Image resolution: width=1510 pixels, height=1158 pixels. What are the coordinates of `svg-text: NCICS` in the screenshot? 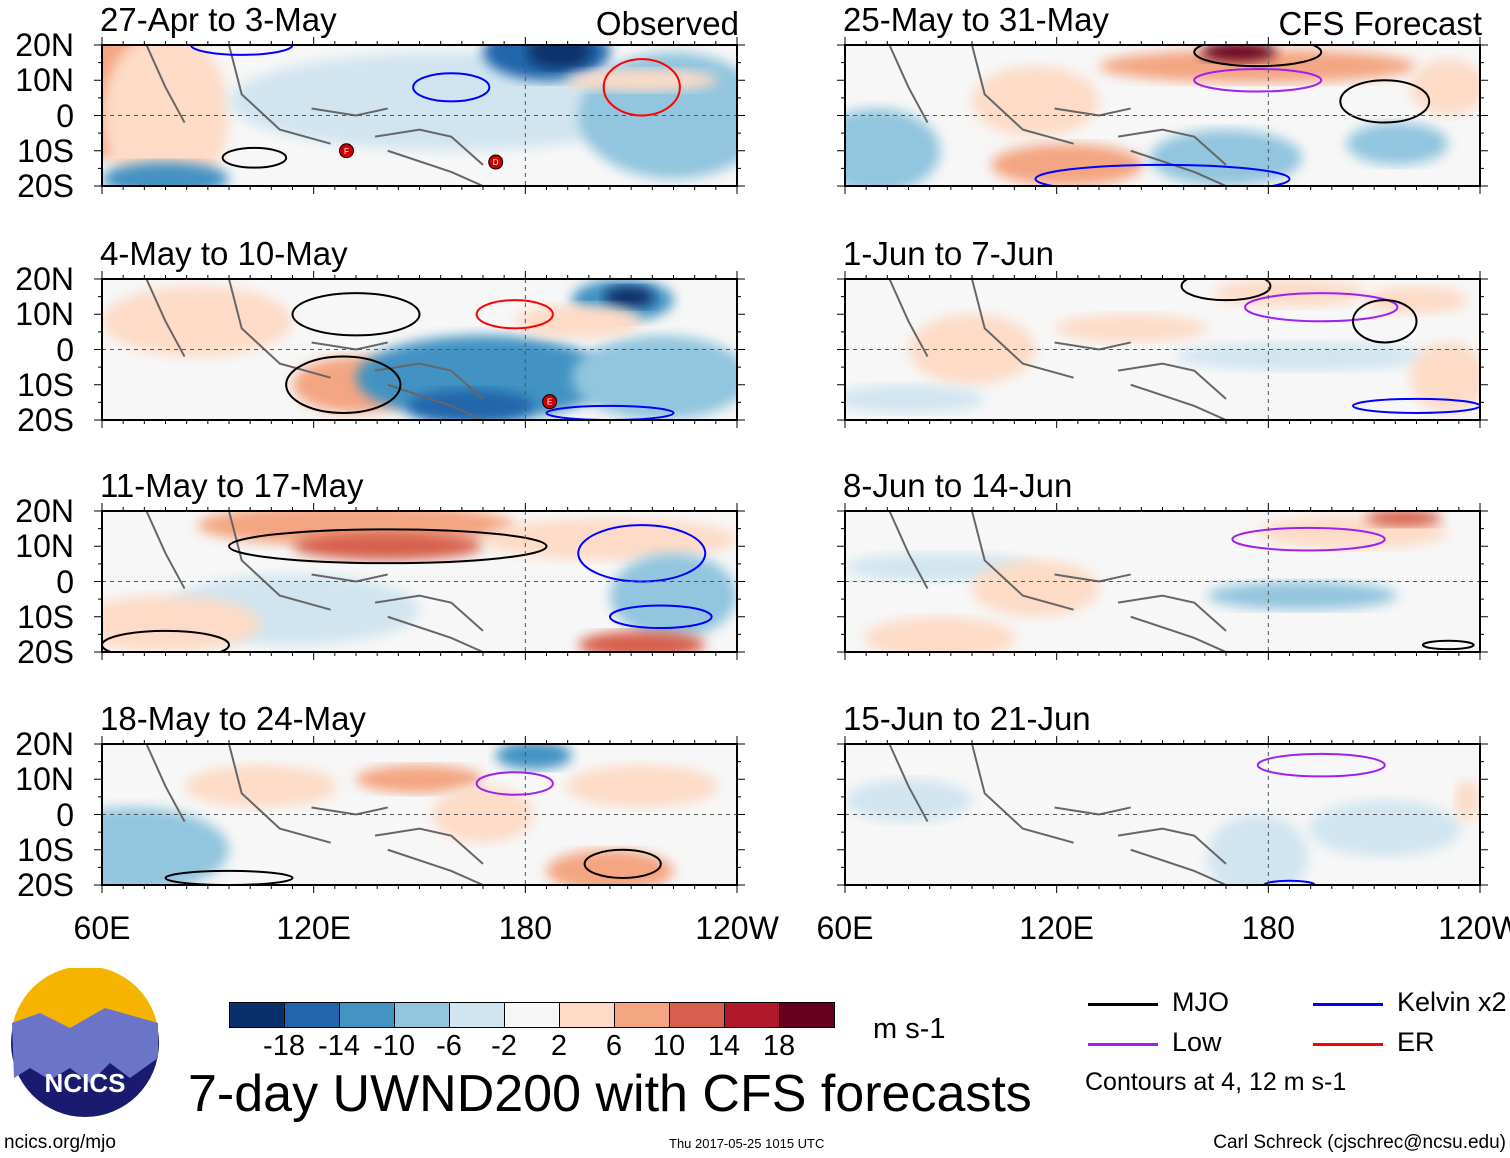 It's located at (85, 1083).